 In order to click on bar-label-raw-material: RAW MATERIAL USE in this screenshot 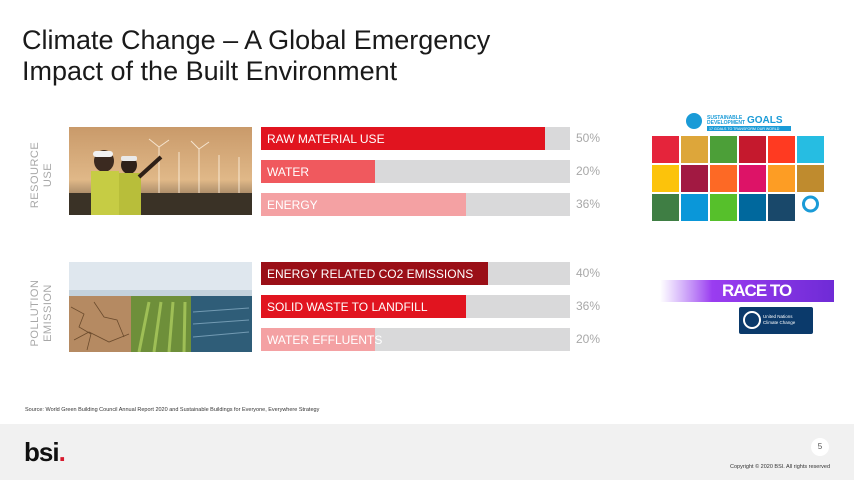, I will do `click(326, 139)`.